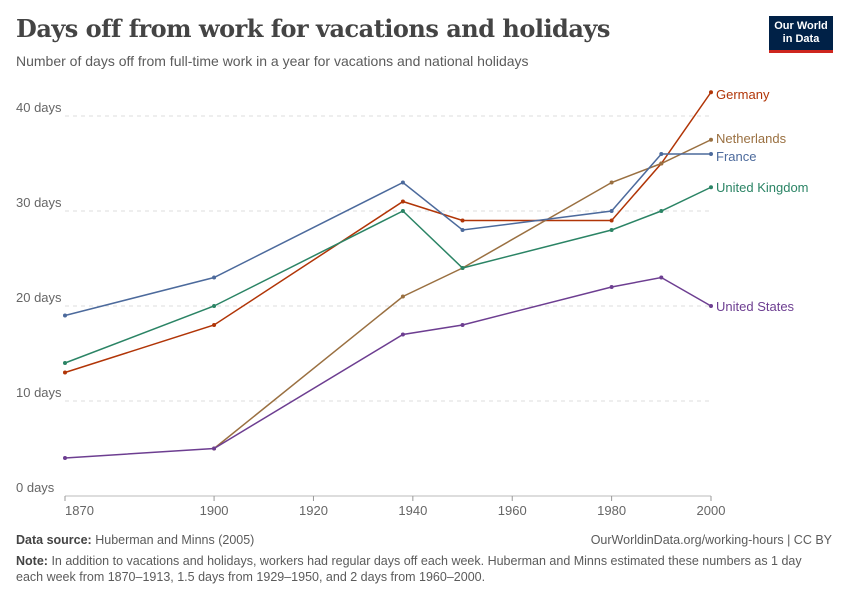 The height and width of the screenshot is (600, 850). Describe the element at coordinates (32, 561) in the screenshot. I see `note-label: Note:` at that location.